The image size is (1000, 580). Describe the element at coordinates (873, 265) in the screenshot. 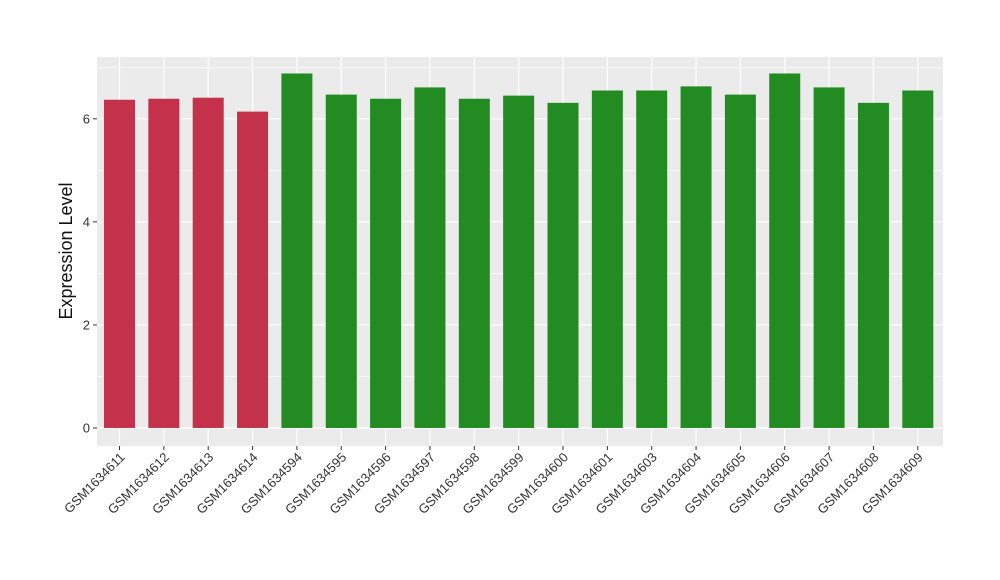

I see `bar-gsm1634608` at that location.